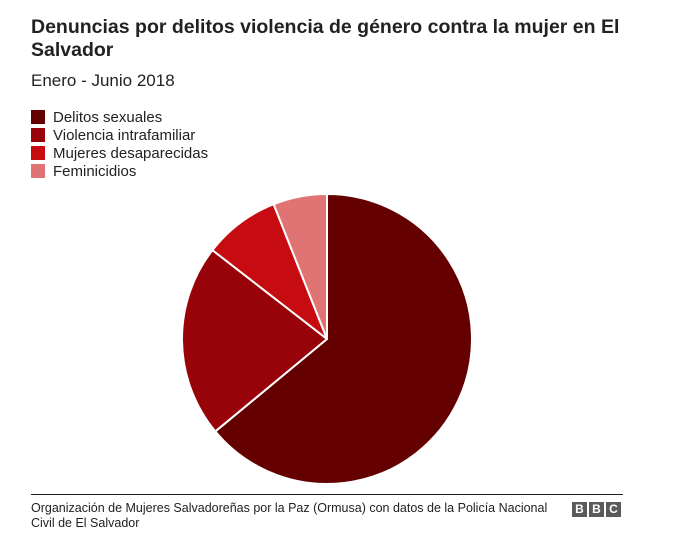  I want to click on bbc-logo: B B C, so click(596, 509).